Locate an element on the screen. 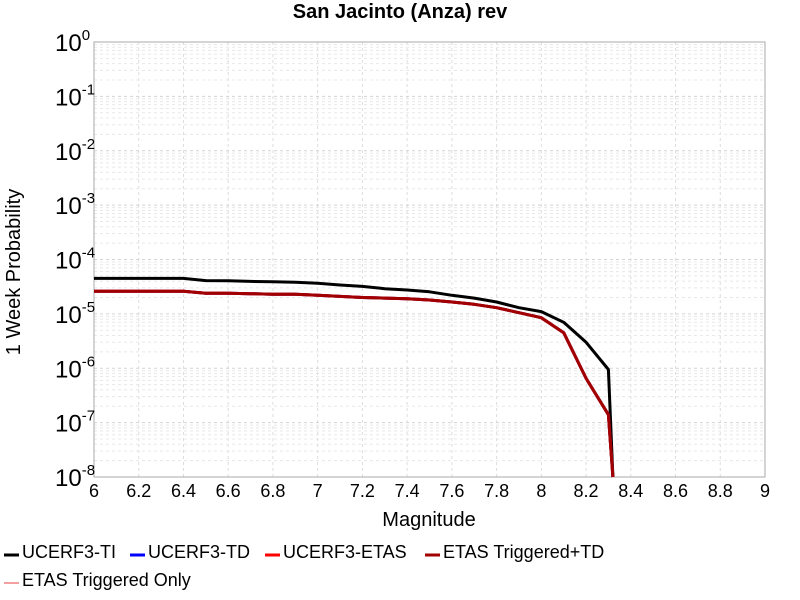 This screenshot has width=800, height=600. x-tick-label: 8.4 is located at coordinates (630, 491).